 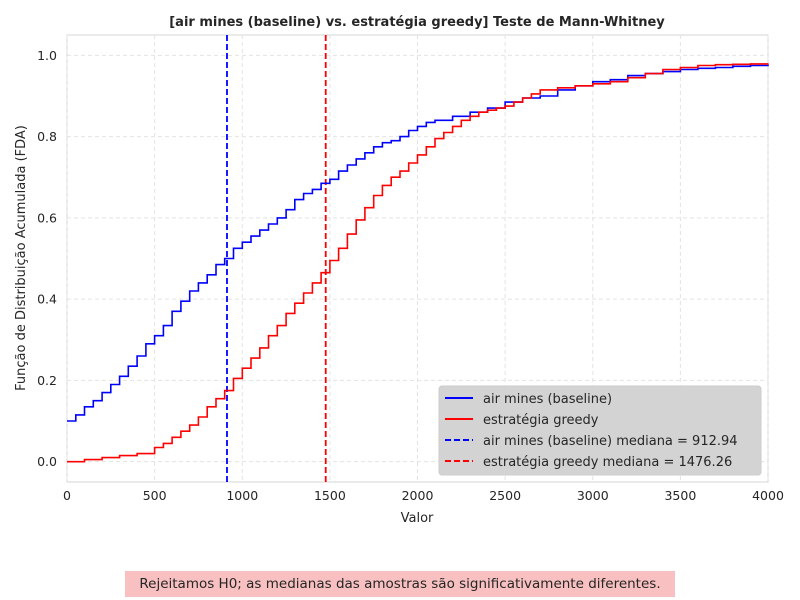 I want to click on x-tick-label: 1000, so click(x=242, y=495).